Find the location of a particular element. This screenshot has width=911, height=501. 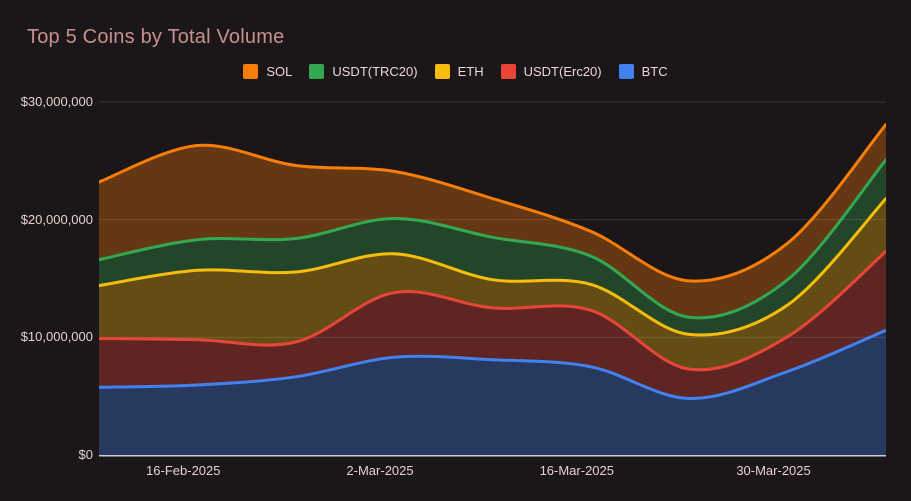

legend-item-usdt-erc20: USDT(Erc20) is located at coordinates (551, 71).